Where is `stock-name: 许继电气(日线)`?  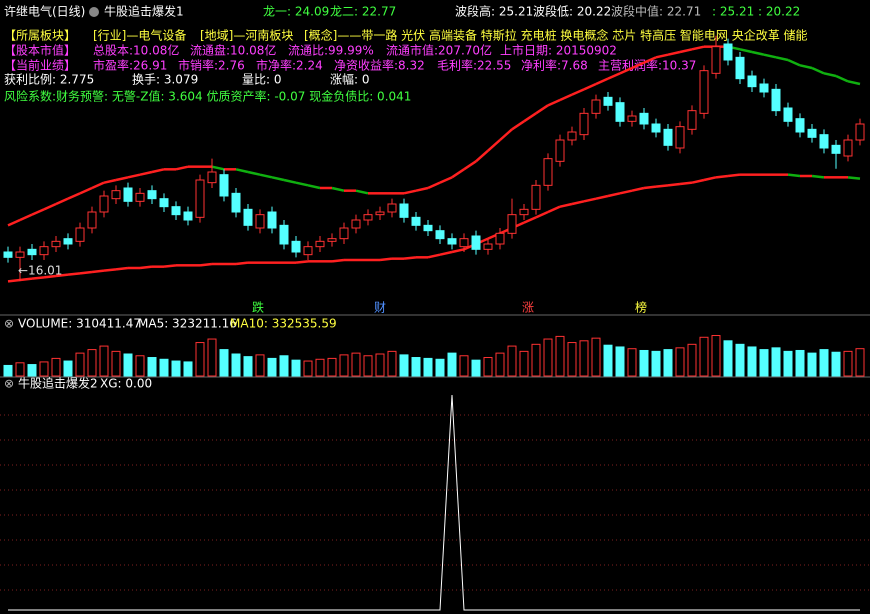 stock-name: 许继电气(日线) is located at coordinates (44, 11).